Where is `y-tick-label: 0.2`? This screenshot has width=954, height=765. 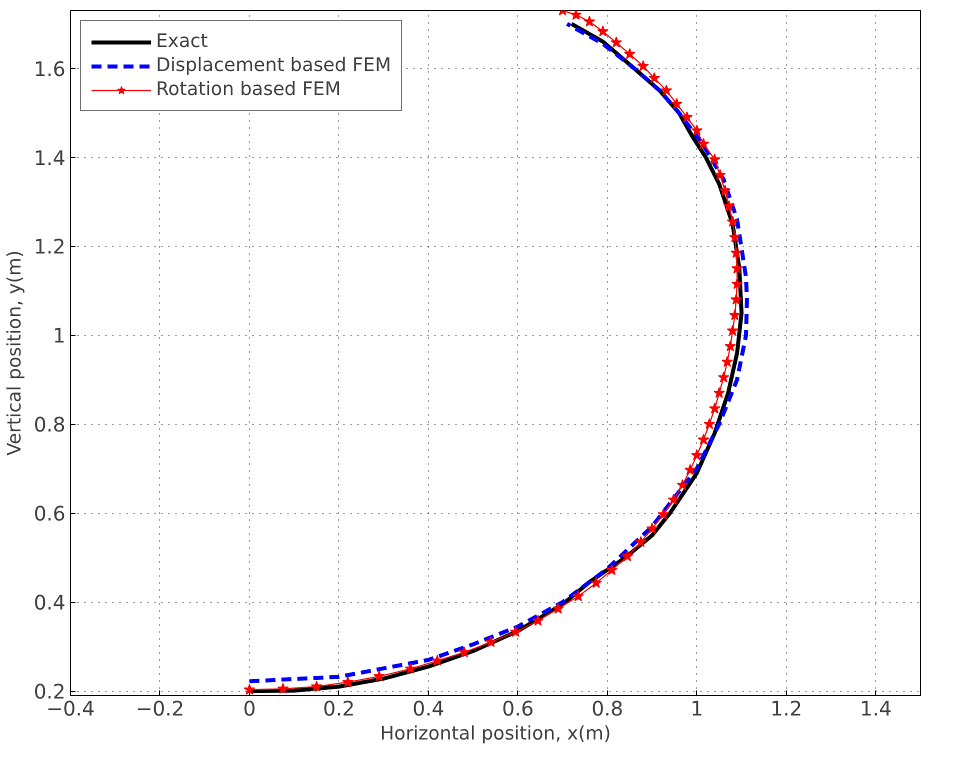 y-tick-label: 0.2 is located at coordinates (50, 692).